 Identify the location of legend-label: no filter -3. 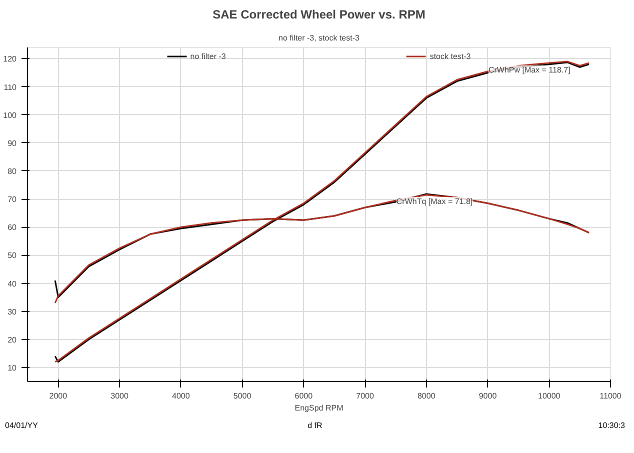
(208, 56).